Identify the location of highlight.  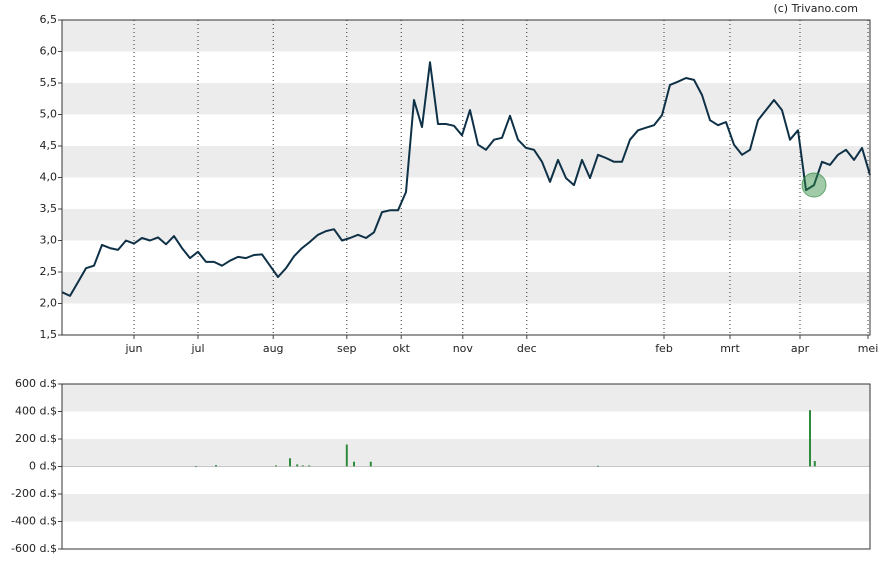
(814, 185).